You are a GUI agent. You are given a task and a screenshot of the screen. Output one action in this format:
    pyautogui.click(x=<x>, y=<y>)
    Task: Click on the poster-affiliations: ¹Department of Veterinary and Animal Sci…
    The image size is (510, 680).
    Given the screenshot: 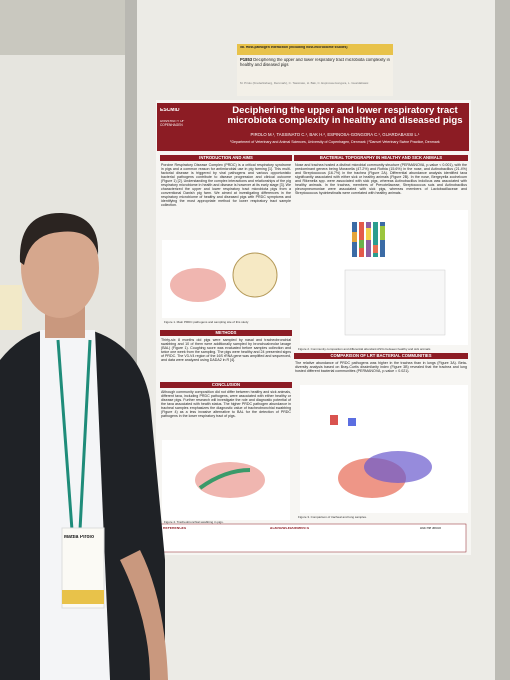 What is the action you would take?
    pyautogui.click(x=335, y=142)
    